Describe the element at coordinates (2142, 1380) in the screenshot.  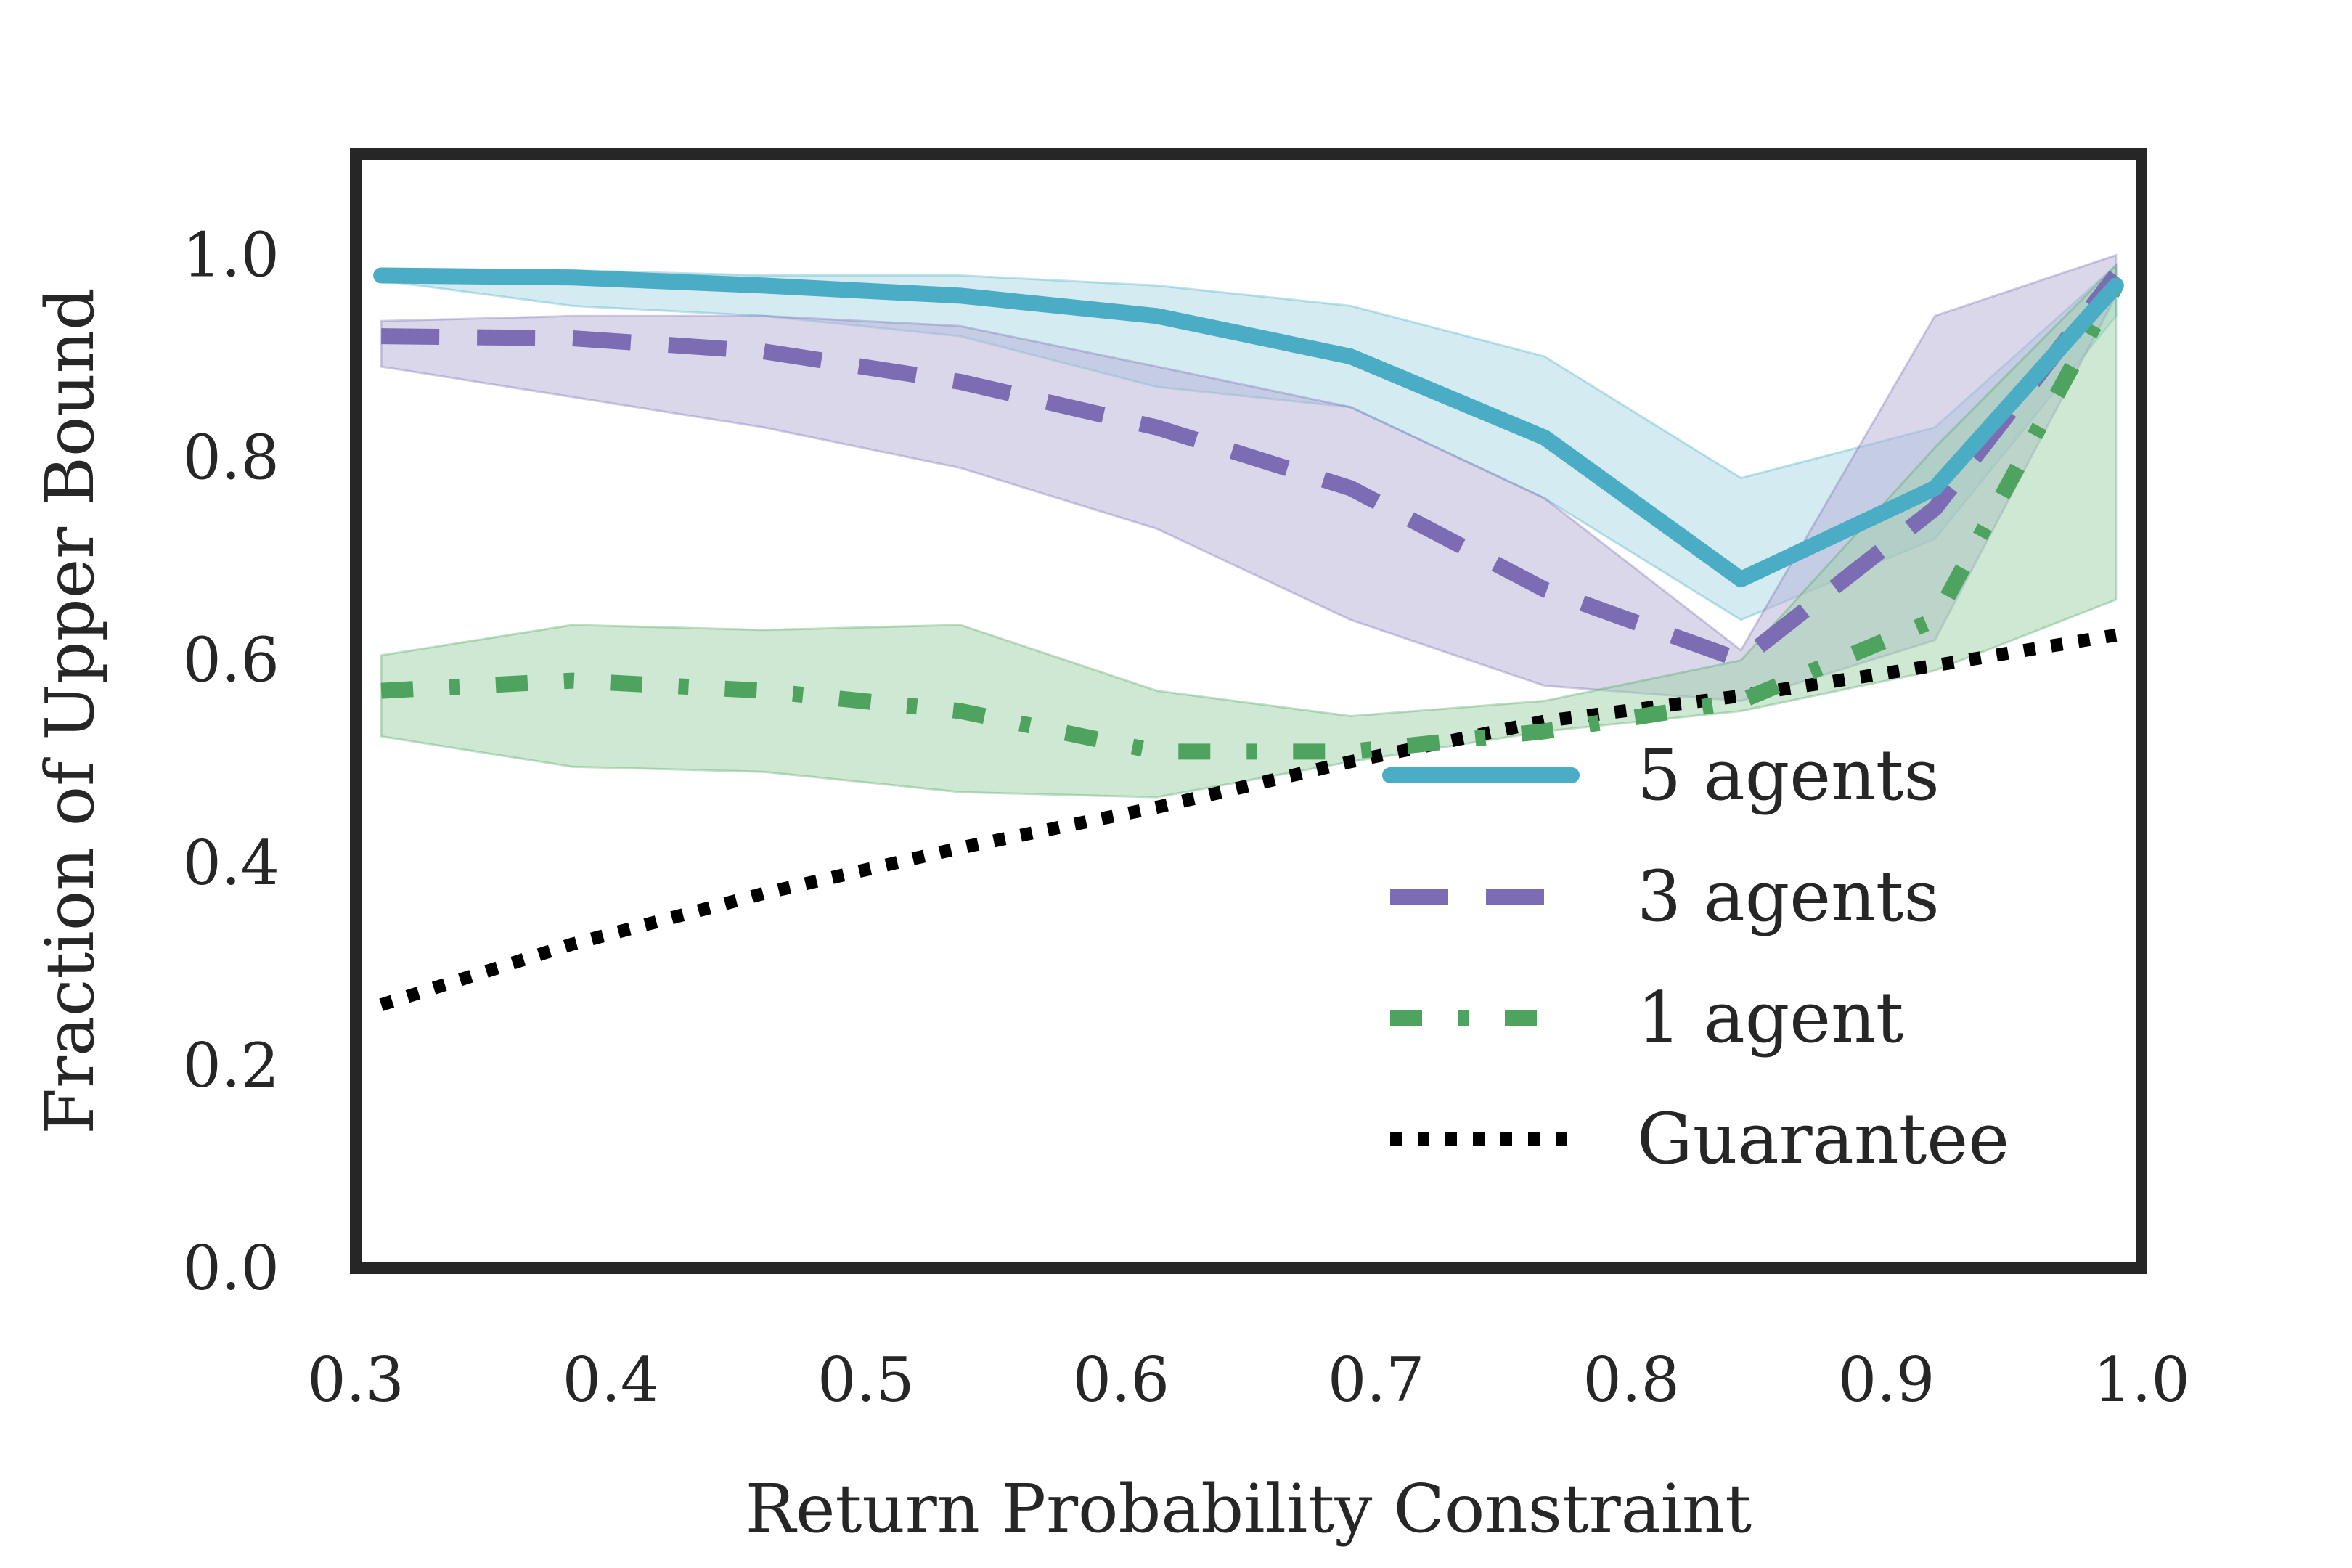
I see `x-tick-label: 1.0` at that location.